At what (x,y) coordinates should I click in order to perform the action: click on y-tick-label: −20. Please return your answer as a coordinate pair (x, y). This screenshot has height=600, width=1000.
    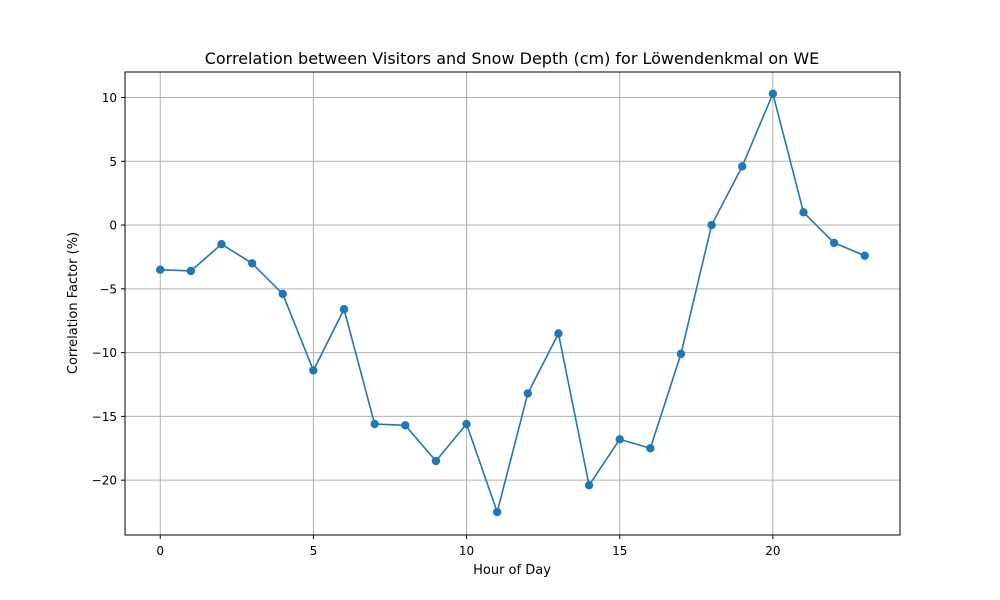
    Looking at the image, I should click on (104, 481).